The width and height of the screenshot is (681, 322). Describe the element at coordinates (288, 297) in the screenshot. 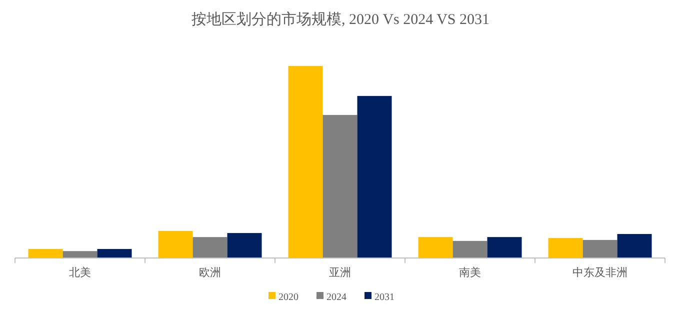

I see `legend-label: 2020` at that location.